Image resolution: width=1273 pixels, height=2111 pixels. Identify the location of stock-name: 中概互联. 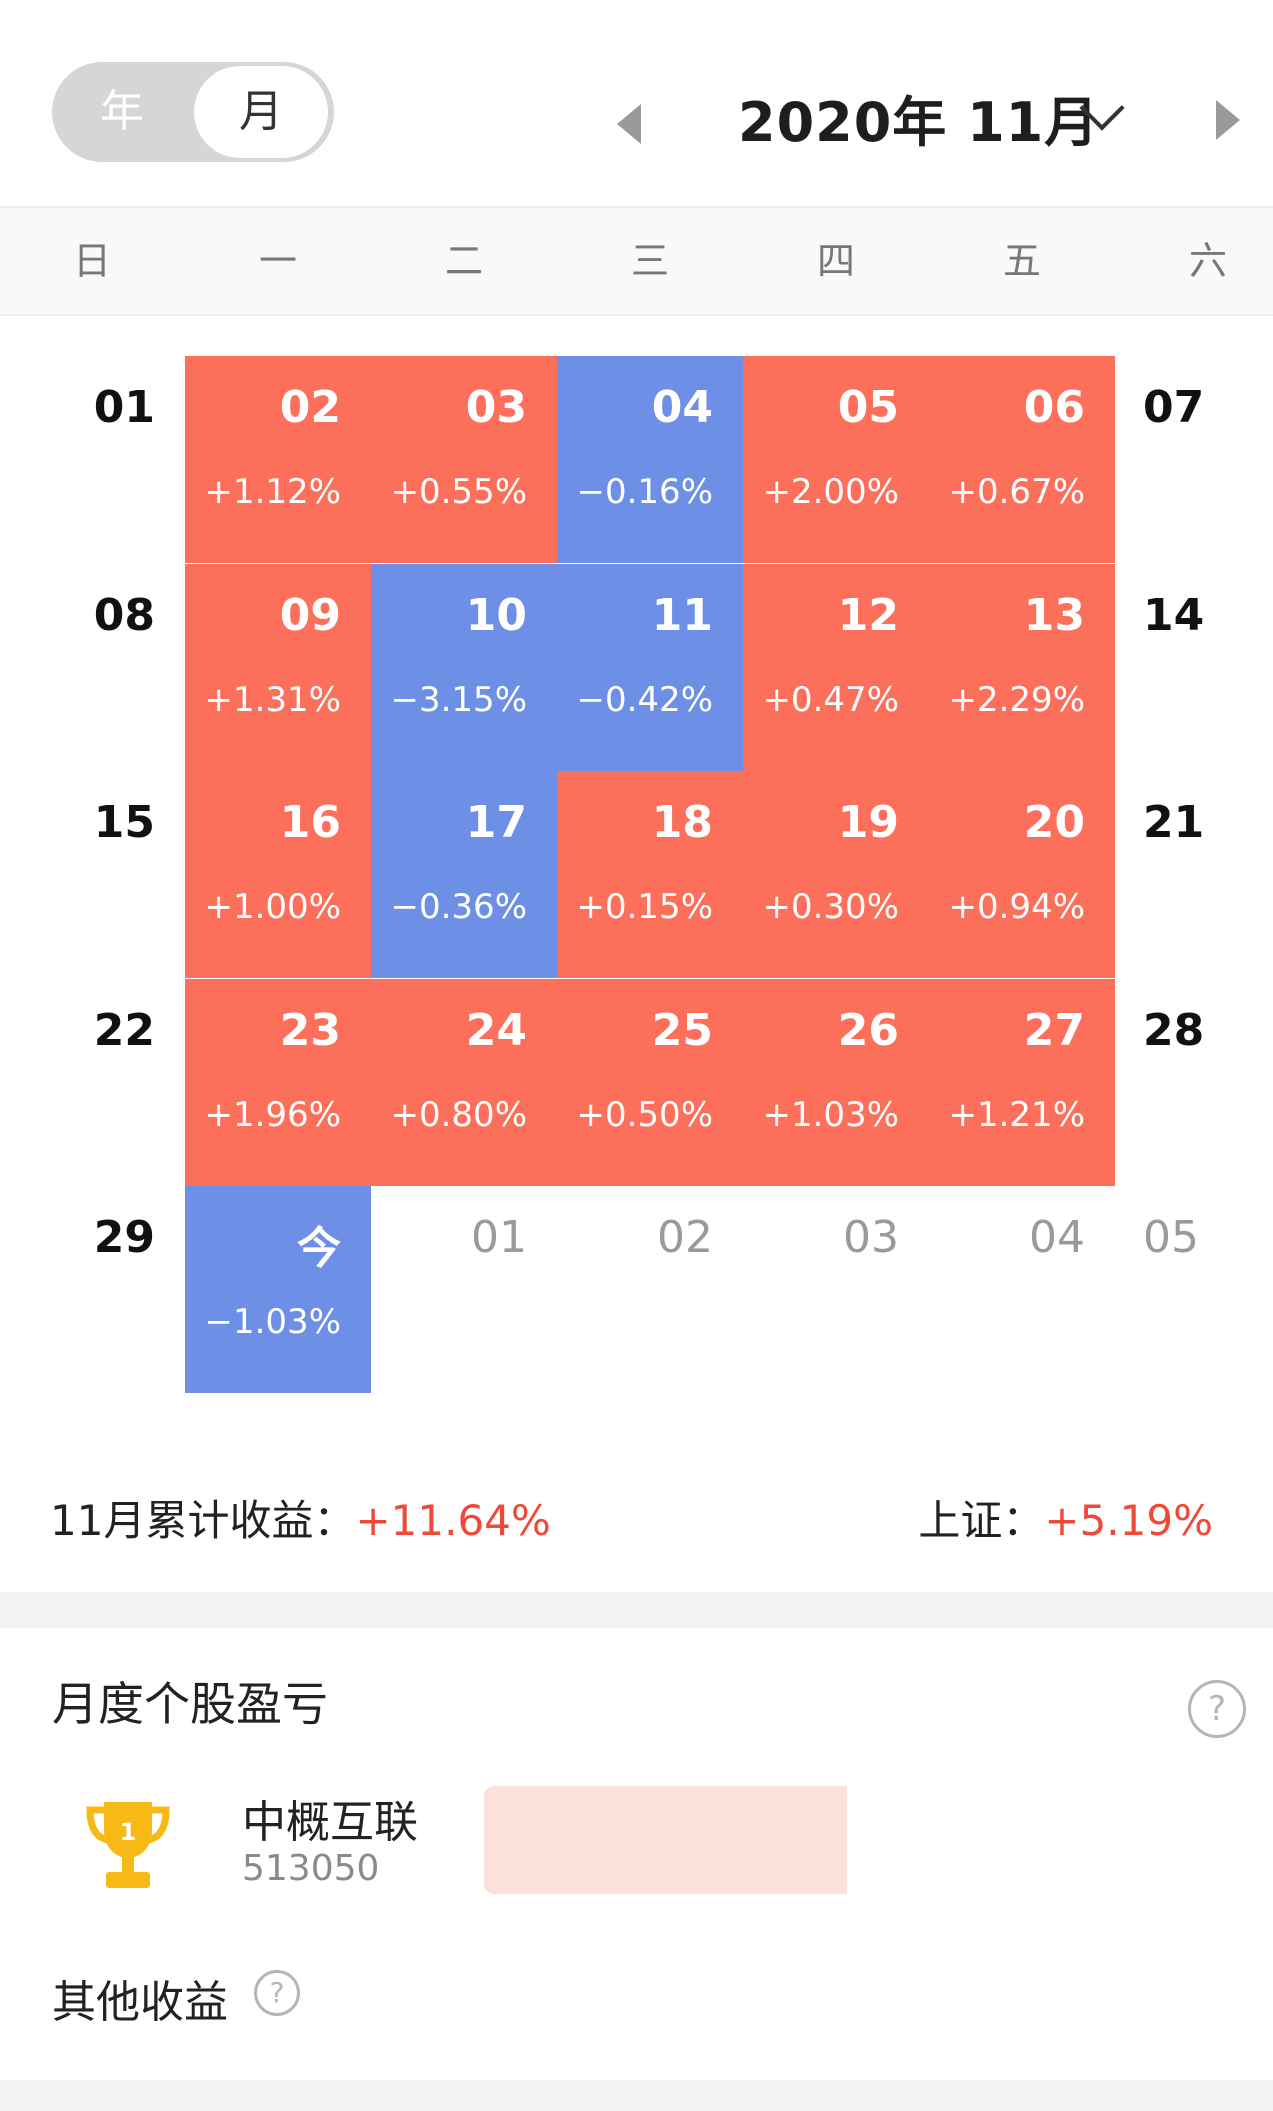
(330, 1822).